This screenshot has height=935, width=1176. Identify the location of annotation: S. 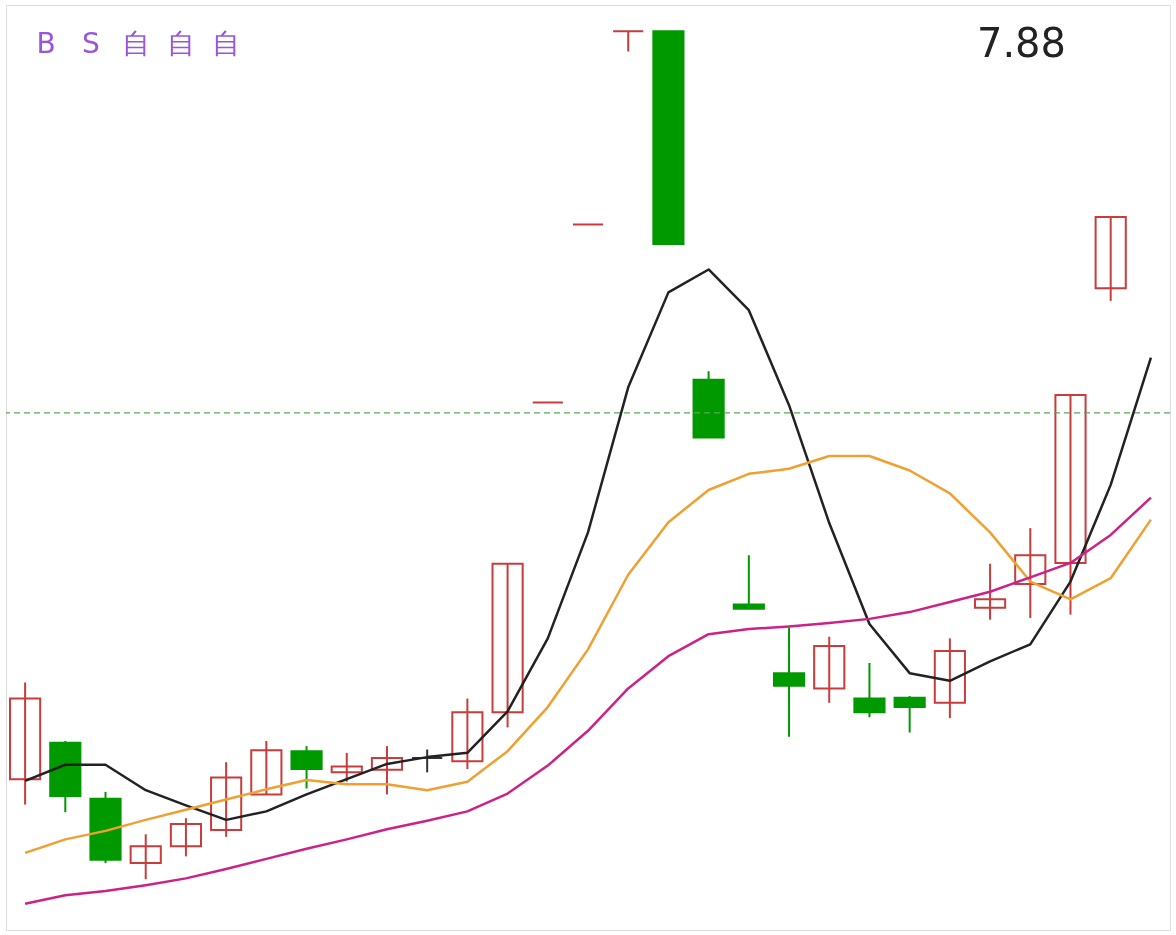
(91, 43).